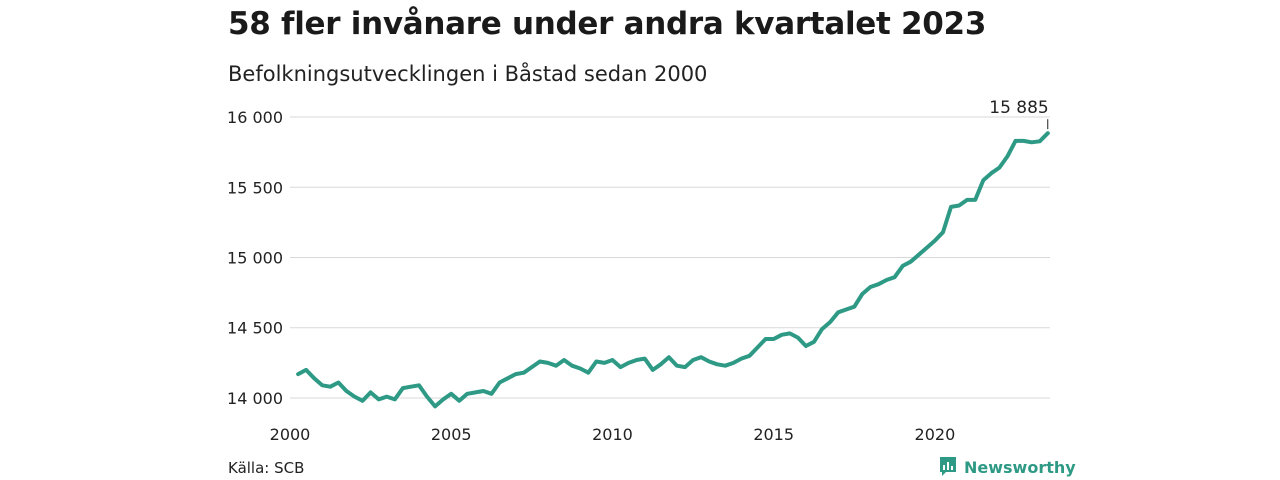 This screenshot has height=480, width=1280. I want to click on y-tick-label: 15 000, so click(255, 258).